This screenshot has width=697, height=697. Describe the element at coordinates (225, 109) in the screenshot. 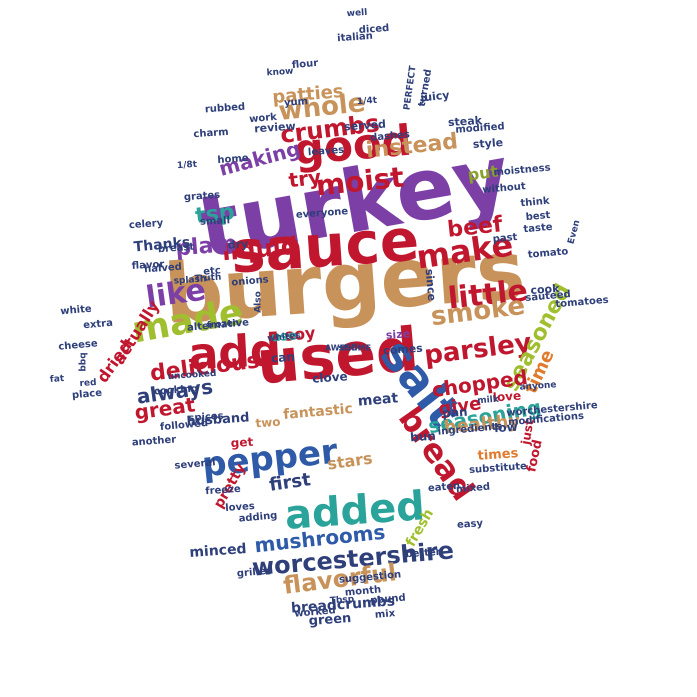

I see `word-rubbed: rubbed` at that location.